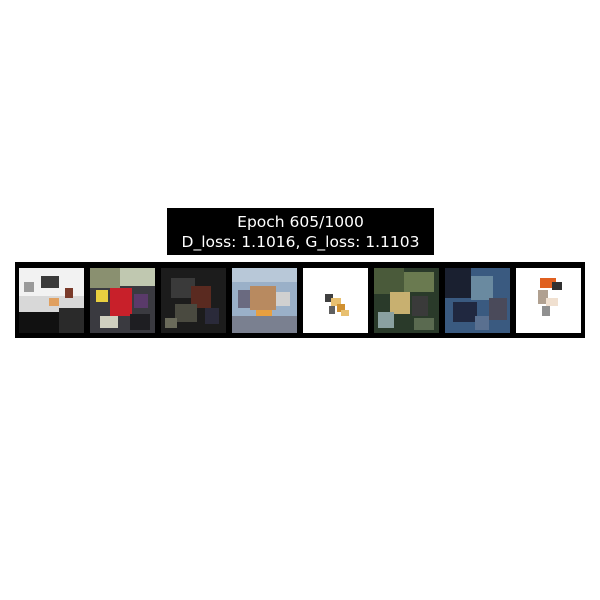 The image size is (600, 600). I want to click on epoch-label: Epoch 605/1000, so click(300, 222).